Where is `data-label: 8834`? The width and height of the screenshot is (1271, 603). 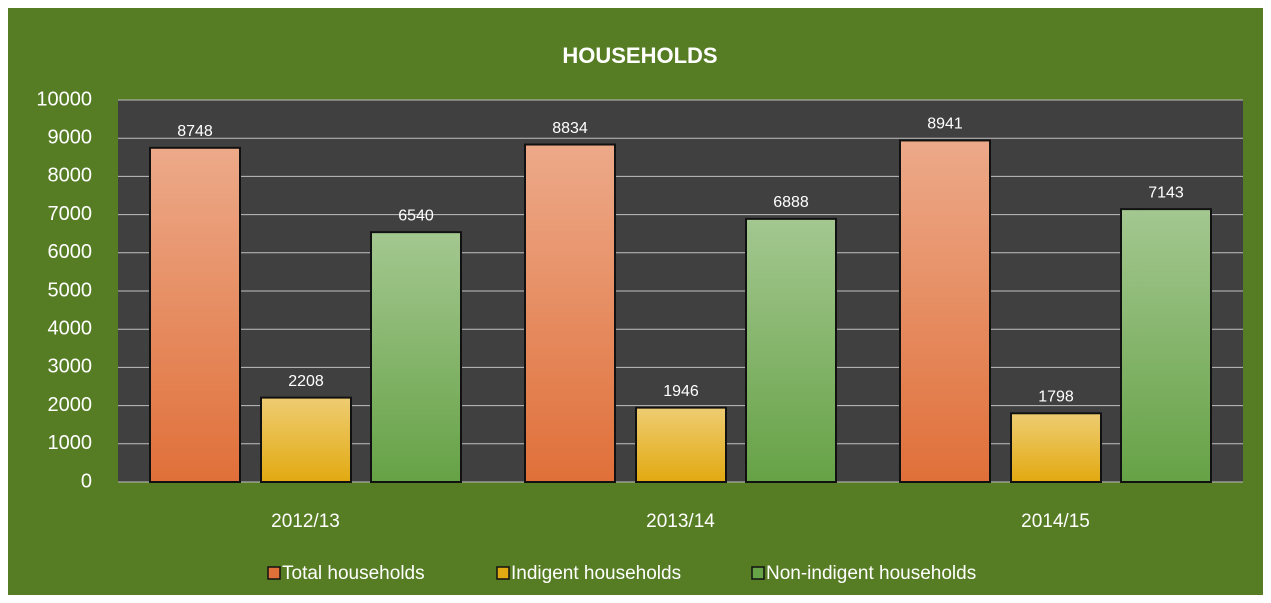 data-label: 8834 is located at coordinates (570, 128).